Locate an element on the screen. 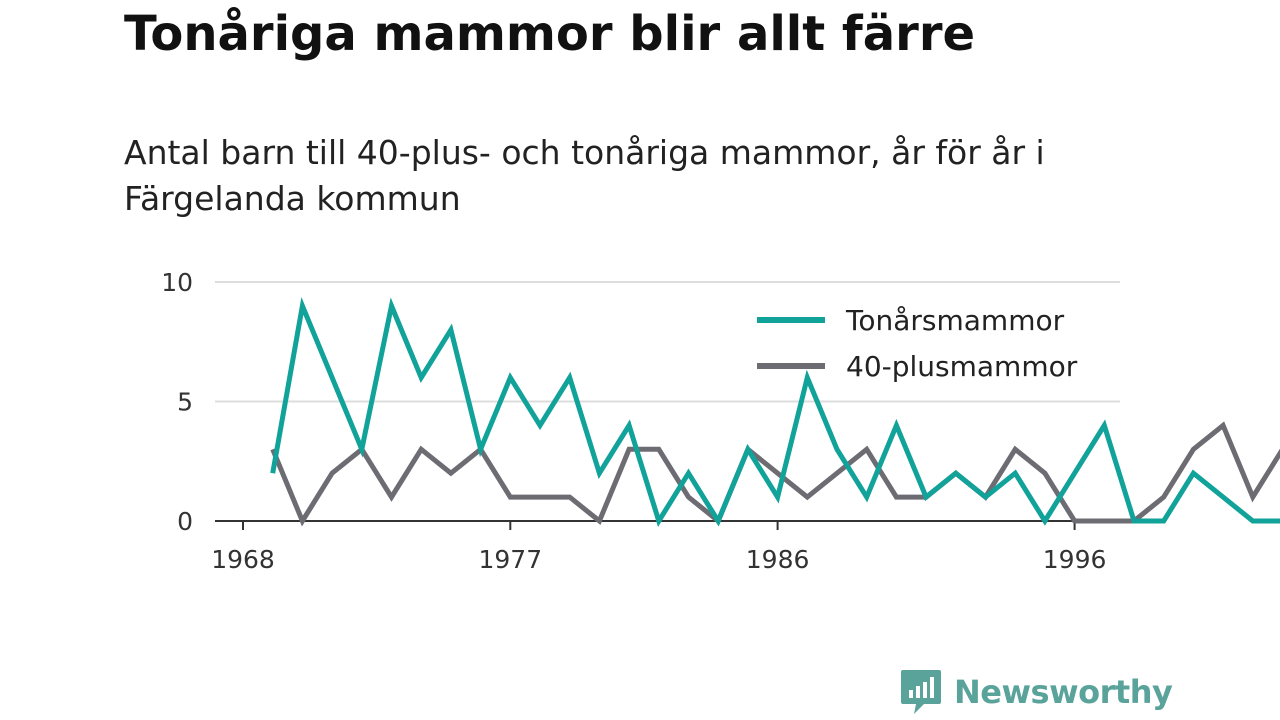 This screenshot has height=720, width=1280. y-tick-label: 10 is located at coordinates (177, 282).